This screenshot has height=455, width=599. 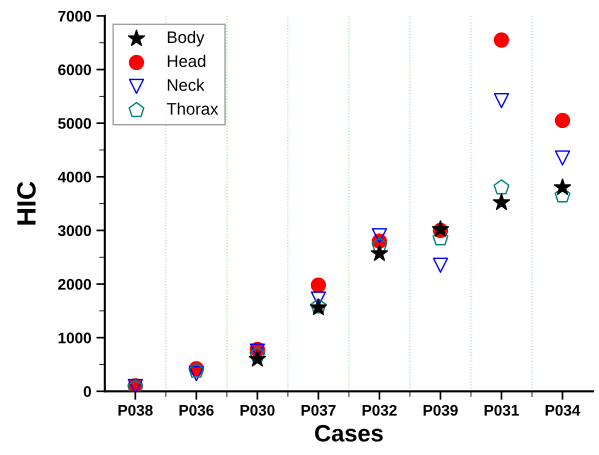 What do you see at coordinates (319, 410) in the screenshot?
I see `x-tick-label: P037` at bounding box center [319, 410].